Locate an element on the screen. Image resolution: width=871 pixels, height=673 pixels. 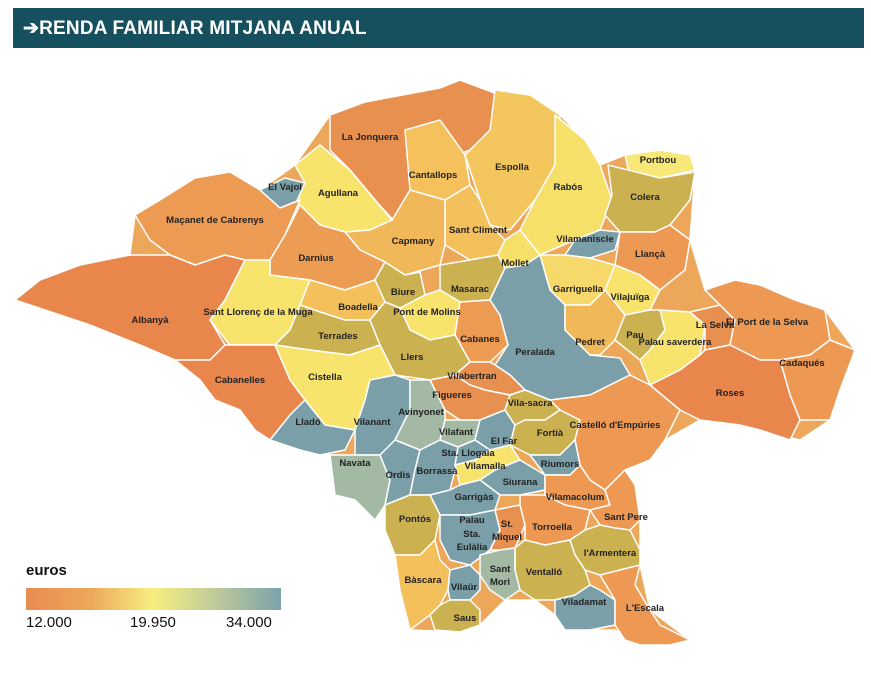
label-fortia: Fortià is located at coordinates (550, 433).